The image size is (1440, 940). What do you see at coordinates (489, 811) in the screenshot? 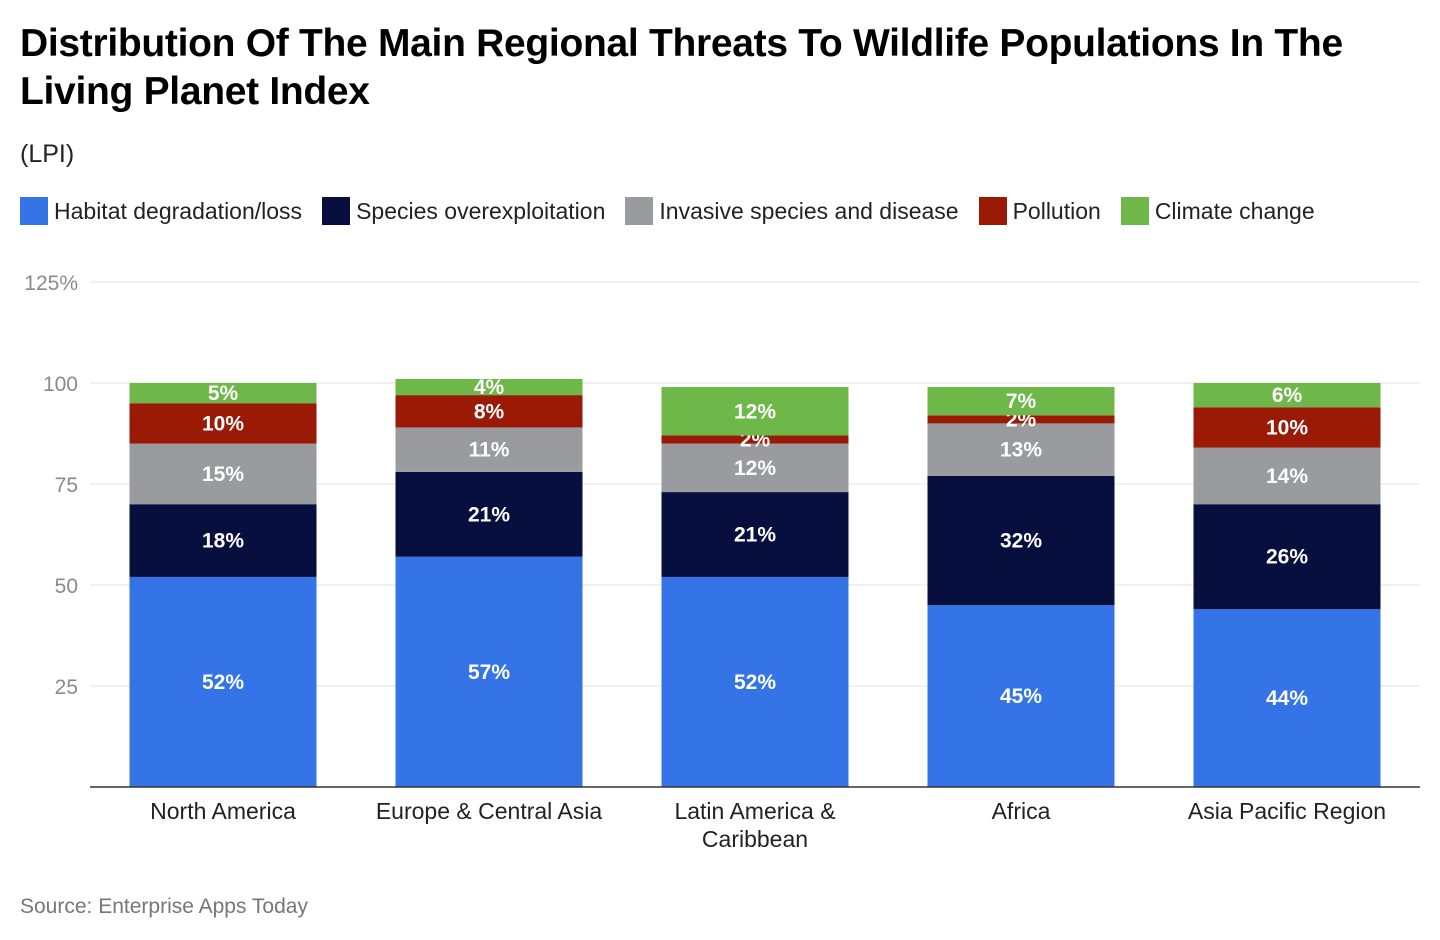
I see `x-category-label: Europe & Central Asia` at bounding box center [489, 811].